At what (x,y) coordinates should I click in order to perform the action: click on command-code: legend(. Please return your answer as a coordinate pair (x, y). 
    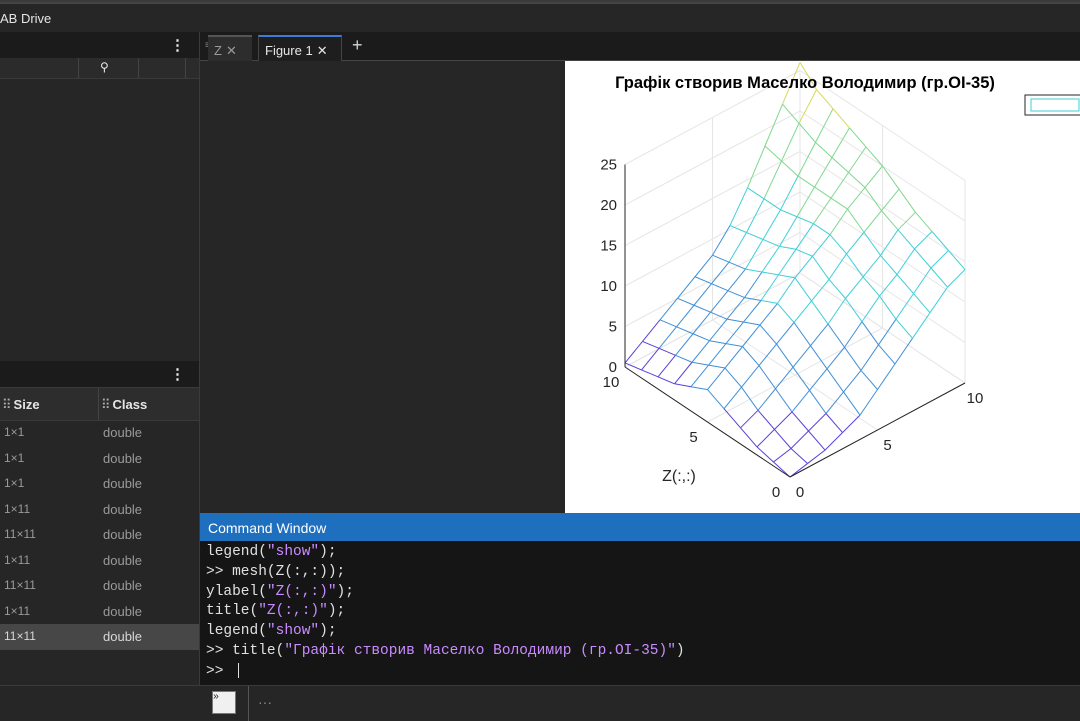
    Looking at the image, I should click on (236, 552).